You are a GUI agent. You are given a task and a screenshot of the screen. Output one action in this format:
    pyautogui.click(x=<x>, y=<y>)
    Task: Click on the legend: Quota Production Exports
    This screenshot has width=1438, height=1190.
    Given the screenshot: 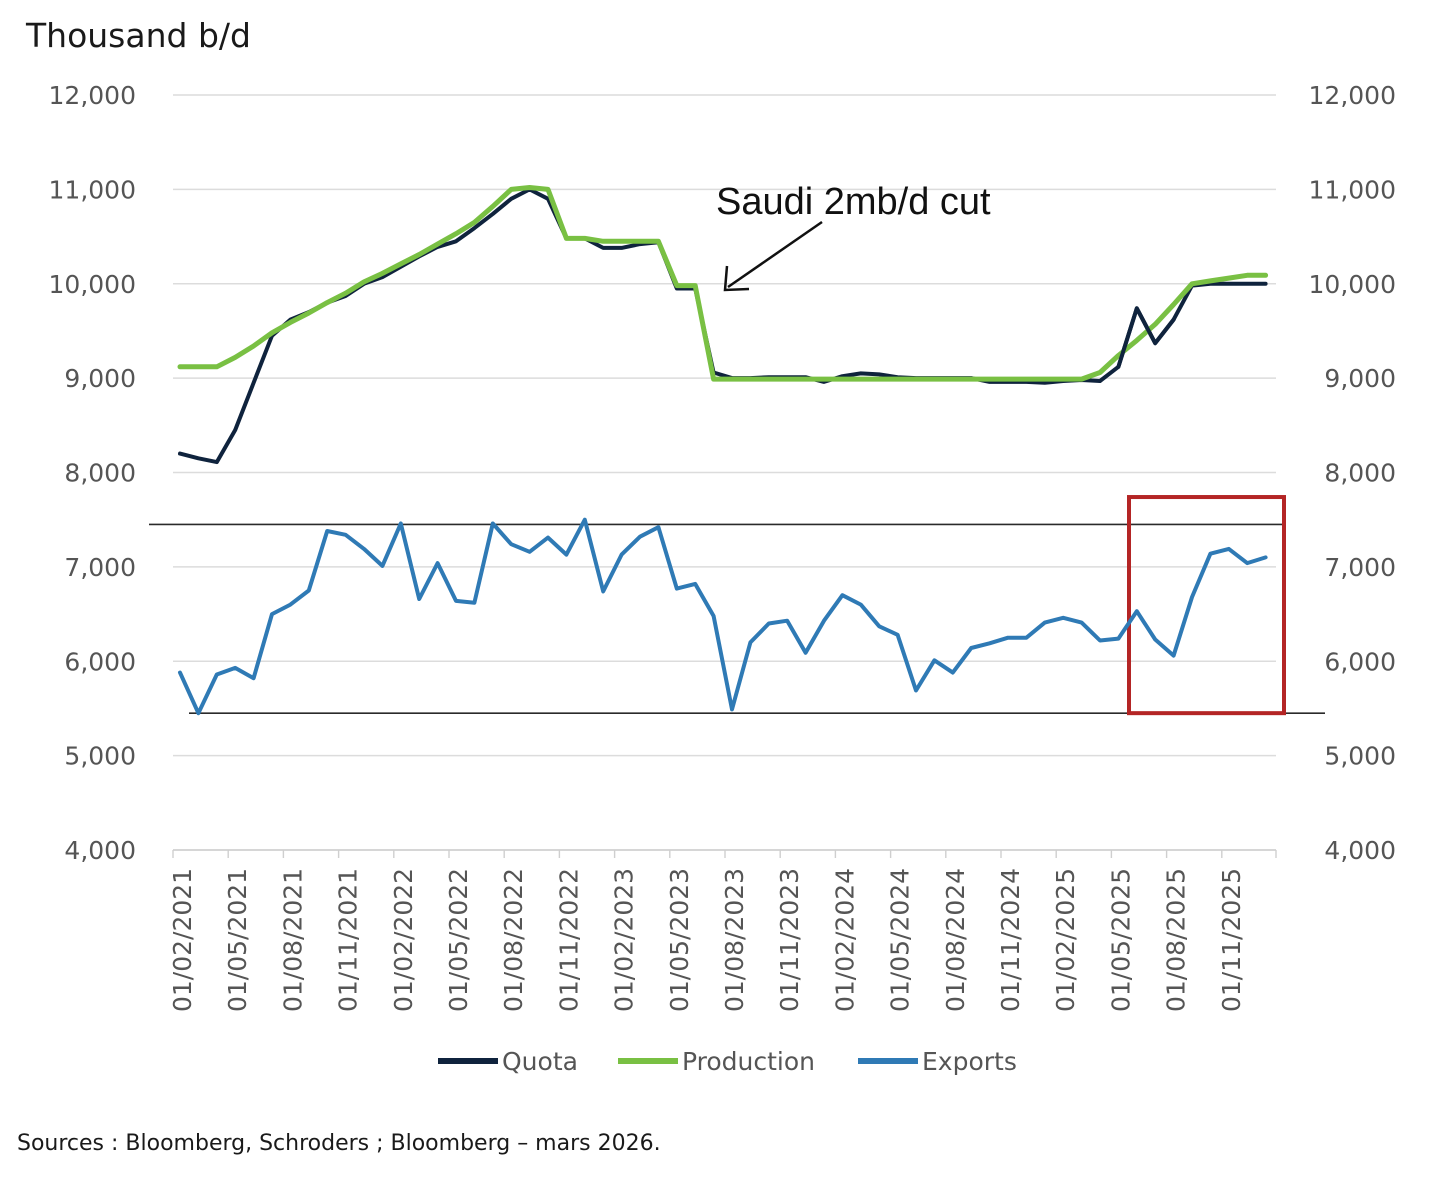 What is the action you would take?
    pyautogui.click(x=727, y=1061)
    